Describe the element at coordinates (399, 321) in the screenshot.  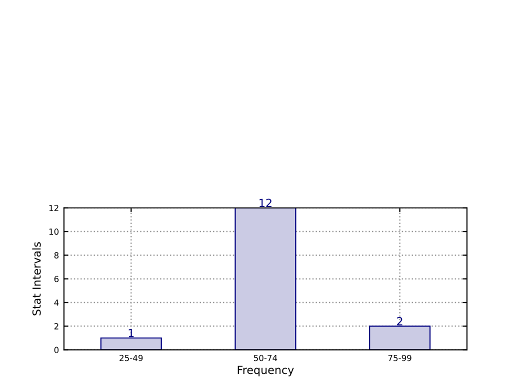
I see `data-label: 2` at that location.